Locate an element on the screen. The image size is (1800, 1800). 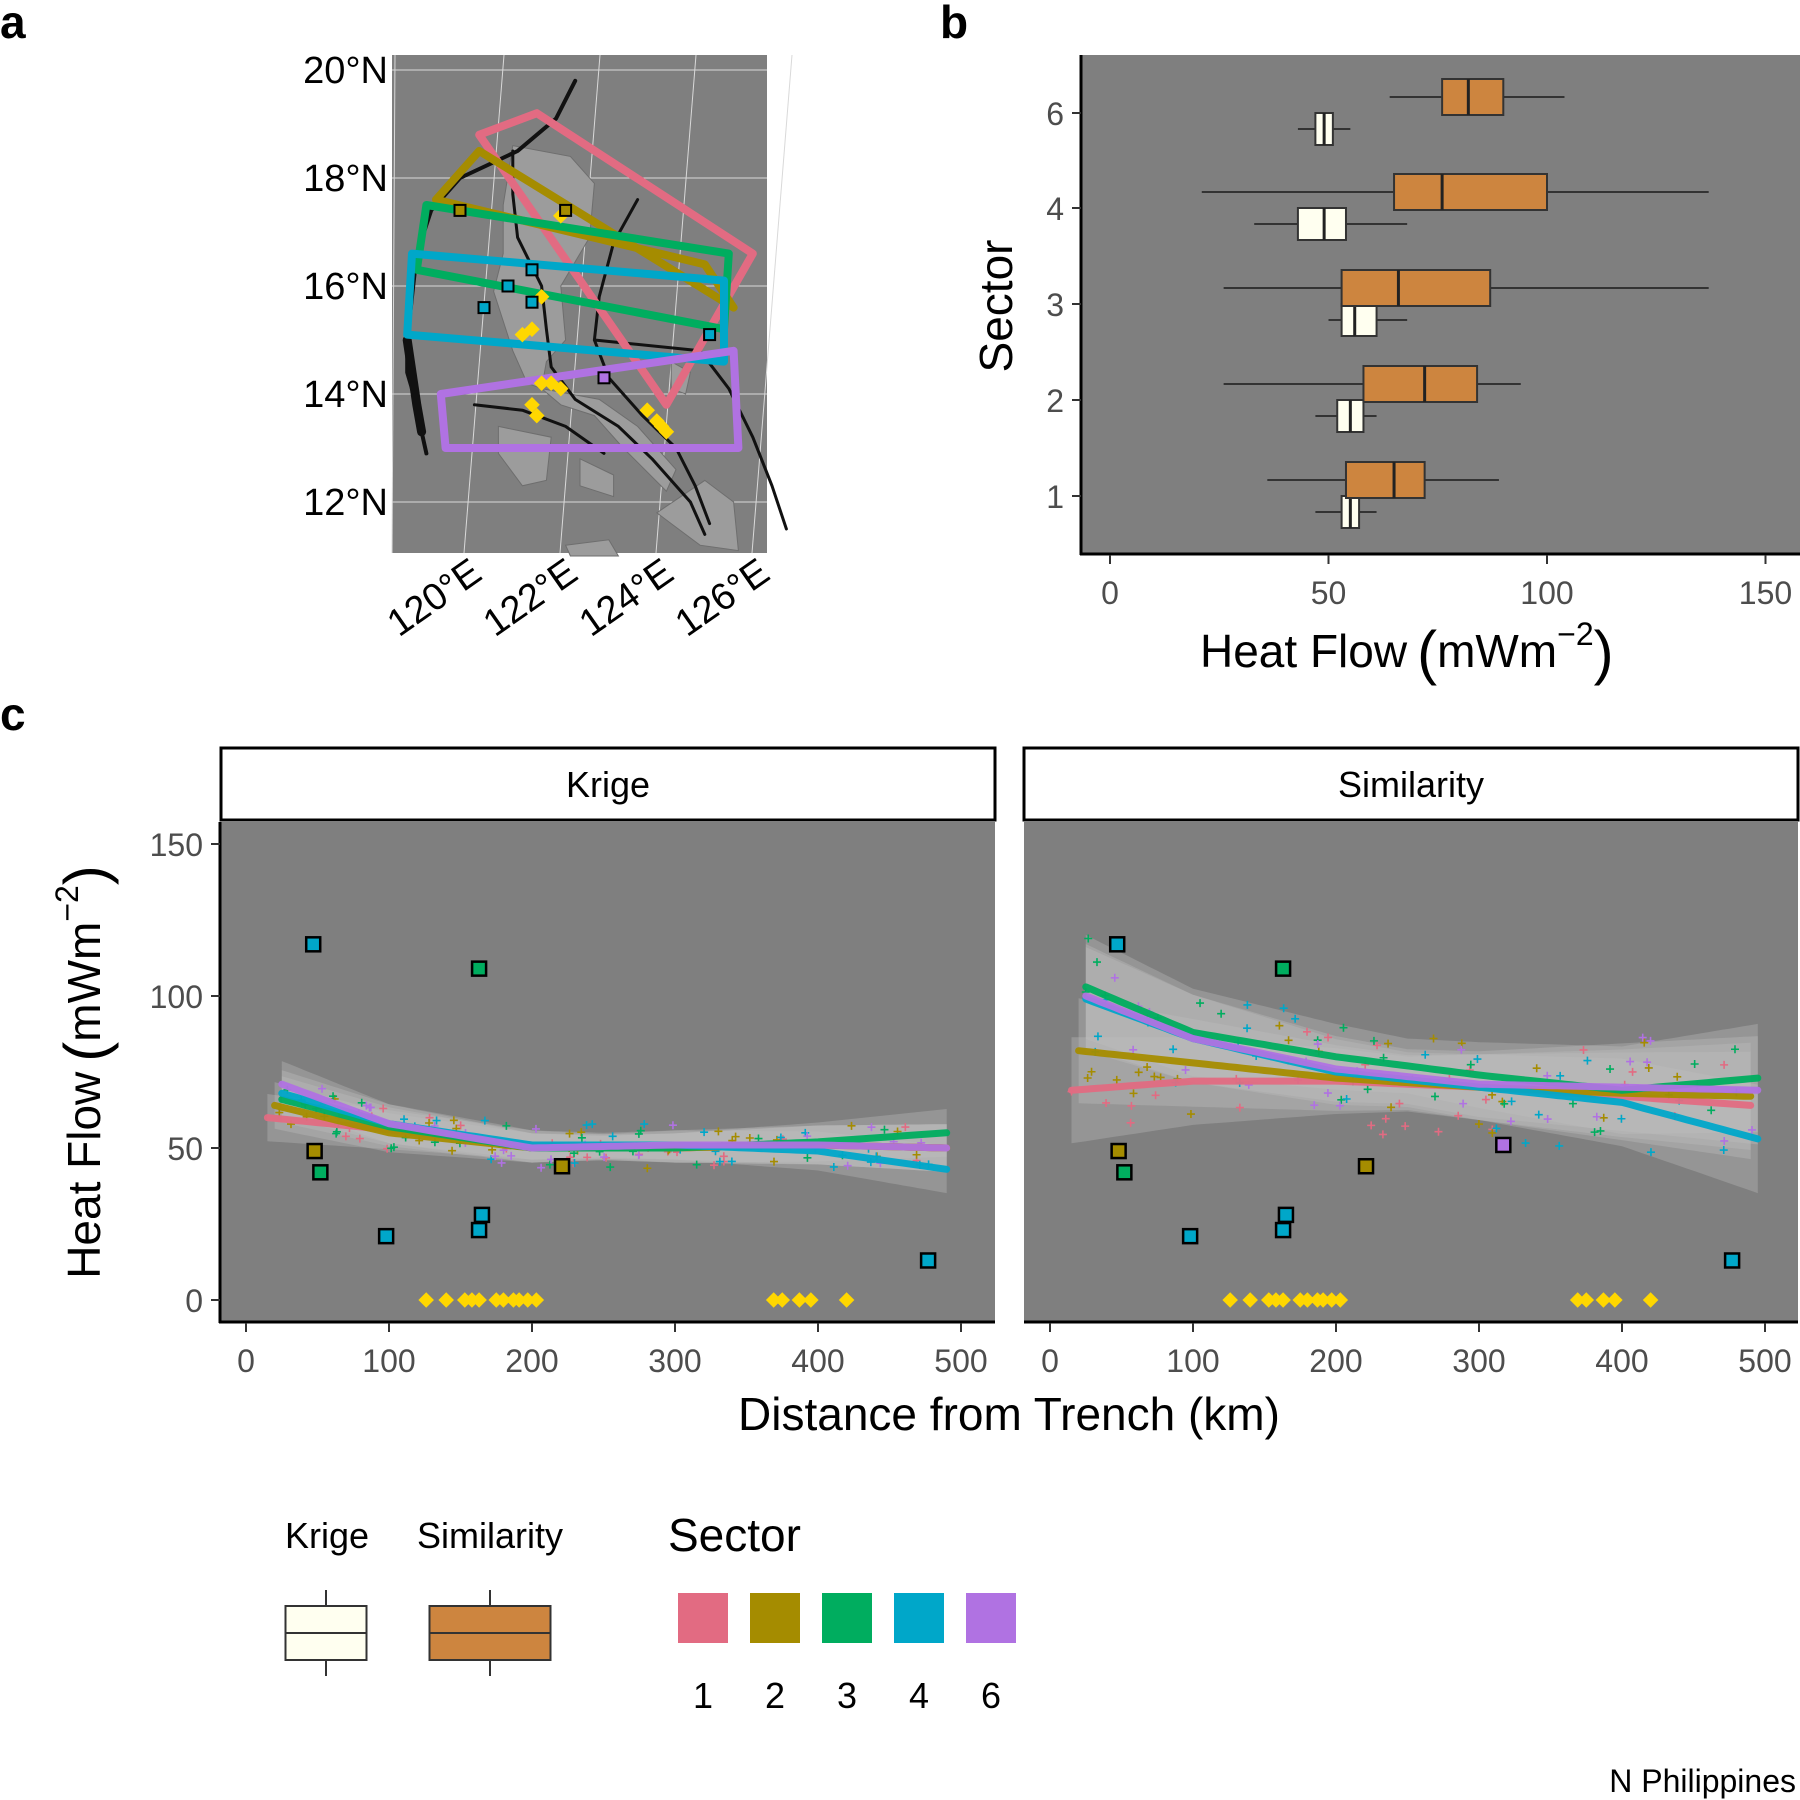
legend-sector-title: Sector is located at coordinates (734, 1535).